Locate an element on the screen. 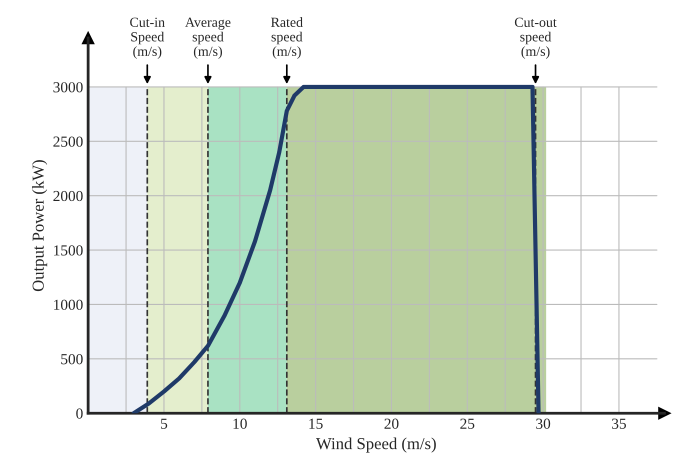 The height and width of the screenshot is (475, 678). ref-line-label: Rated speed (m/s) is located at coordinates (287, 38).